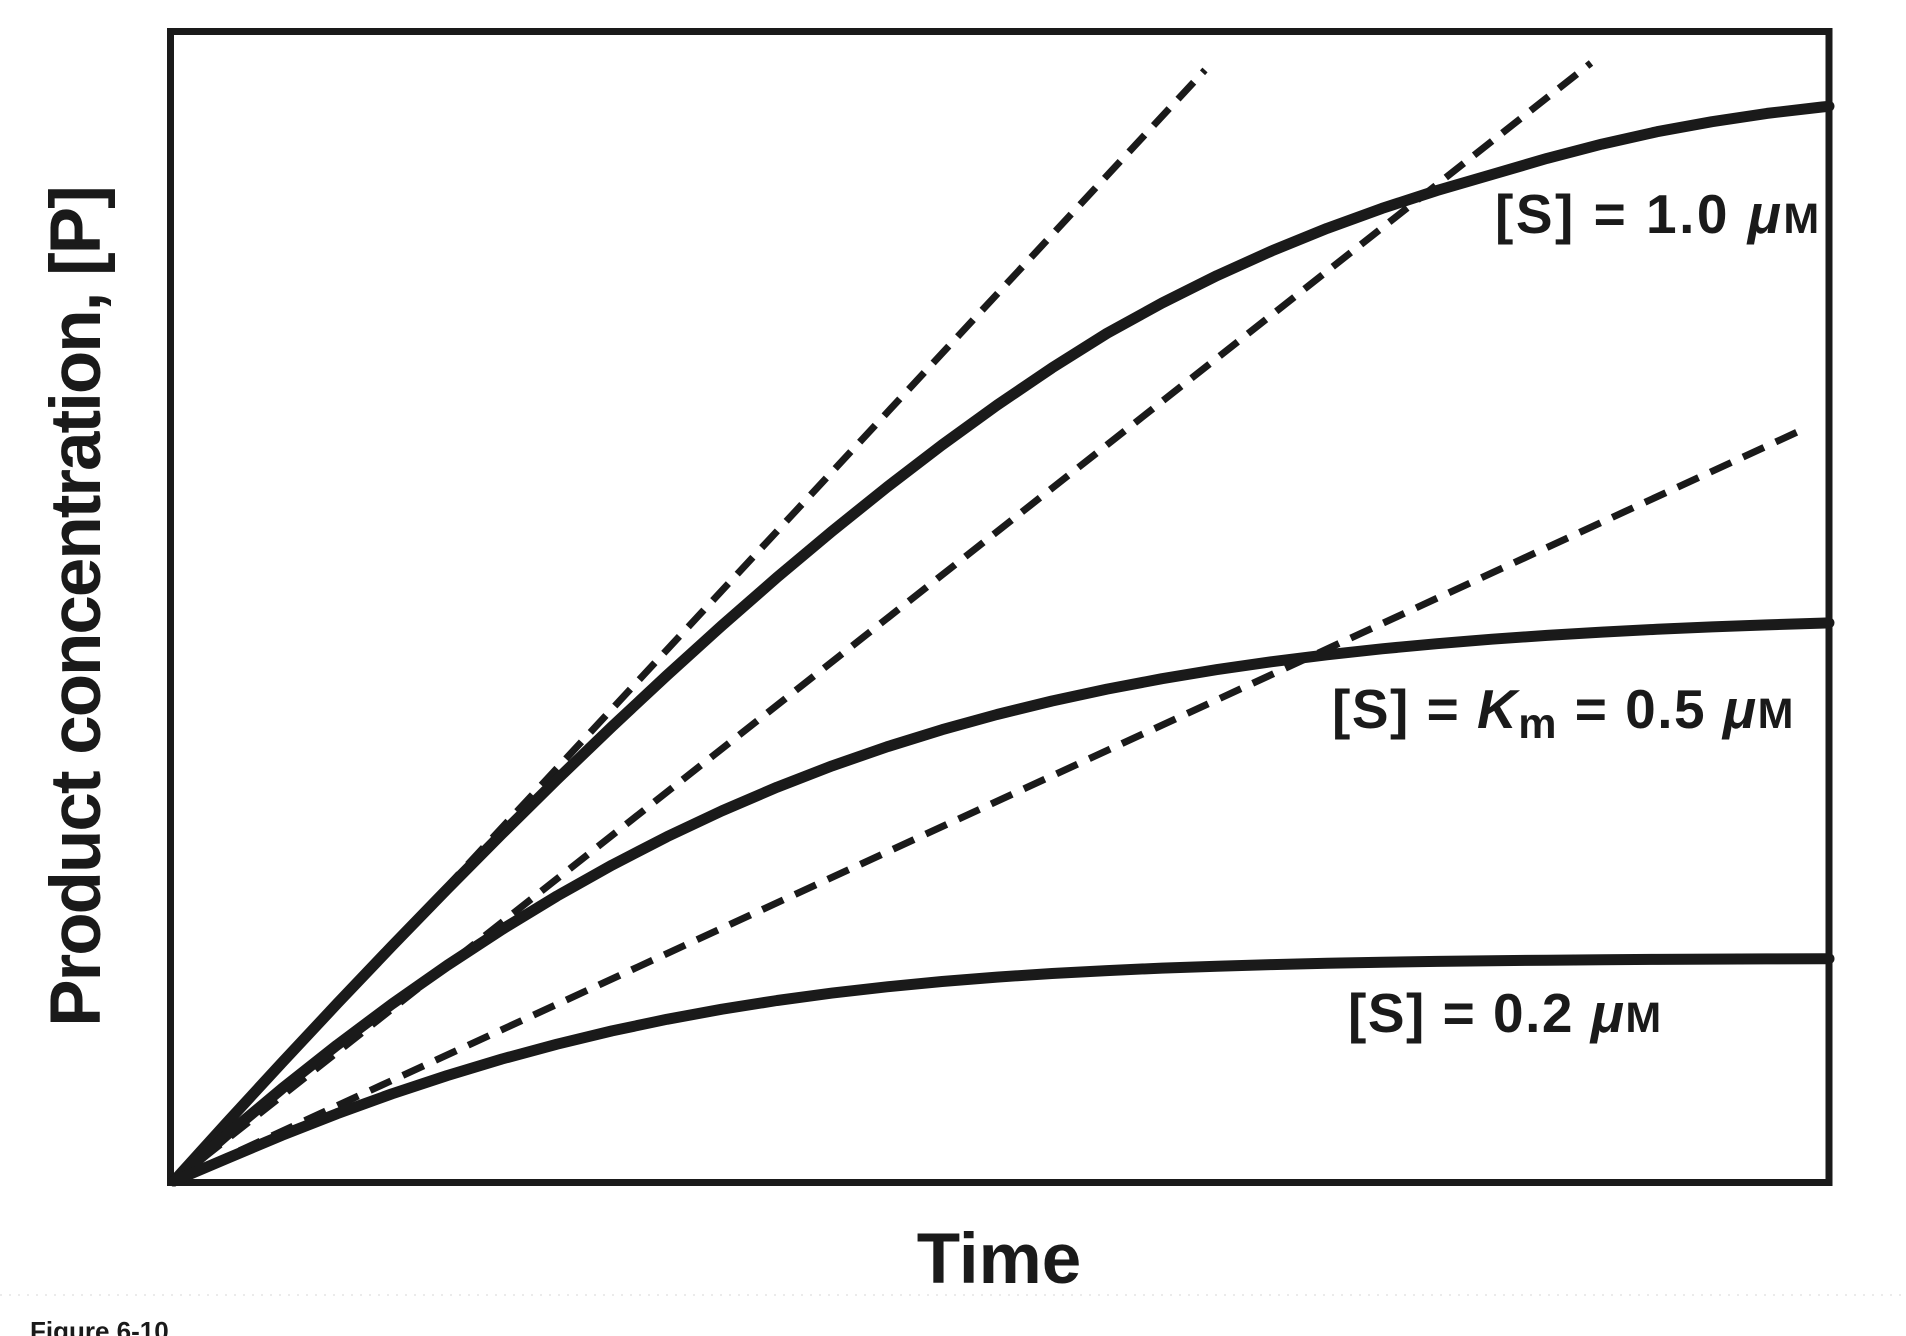 Image resolution: width=1906 pixels, height=1336 pixels. I want to click on svg-text: Figure 6-10, so click(99, 1326).